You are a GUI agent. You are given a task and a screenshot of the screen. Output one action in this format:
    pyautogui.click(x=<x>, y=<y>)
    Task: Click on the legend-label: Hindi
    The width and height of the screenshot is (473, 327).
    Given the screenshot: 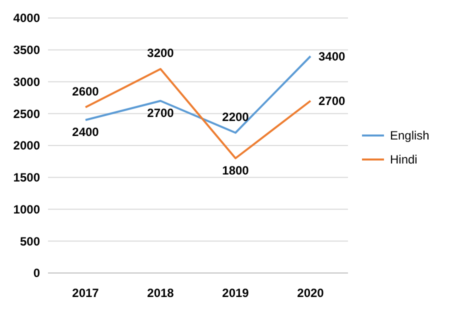 What is the action you would take?
    pyautogui.click(x=404, y=159)
    